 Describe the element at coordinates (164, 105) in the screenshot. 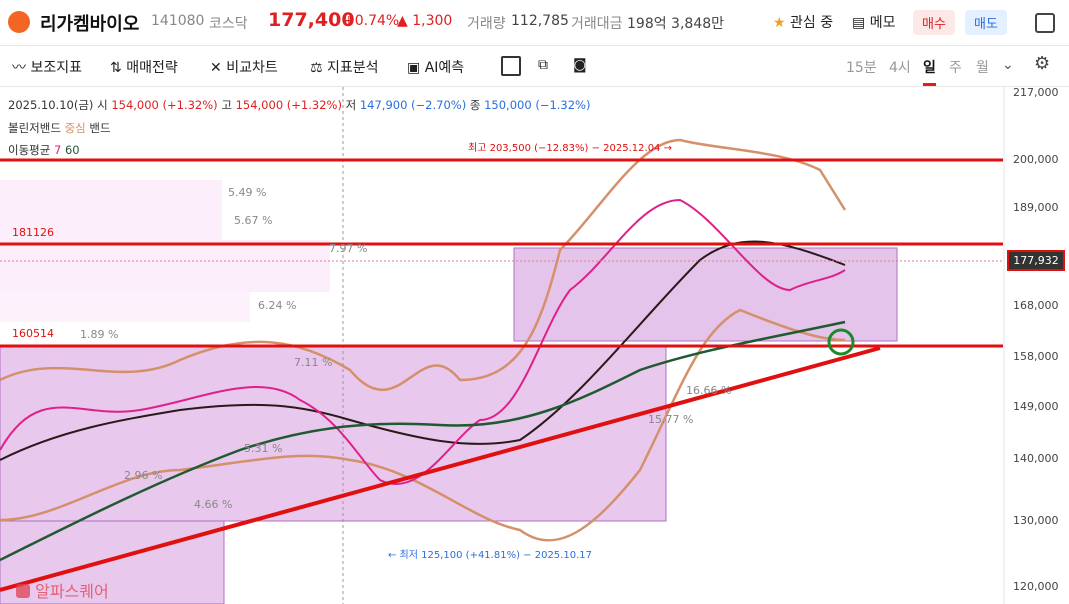

I see `open: 154,000 (+1.32%)` at that location.